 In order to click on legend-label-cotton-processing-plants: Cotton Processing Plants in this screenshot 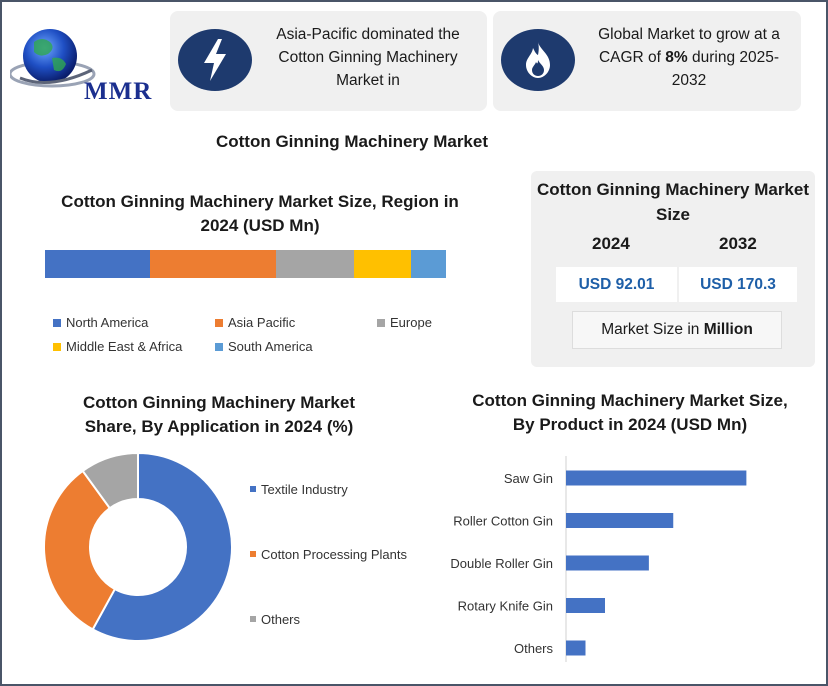, I will do `click(334, 554)`.